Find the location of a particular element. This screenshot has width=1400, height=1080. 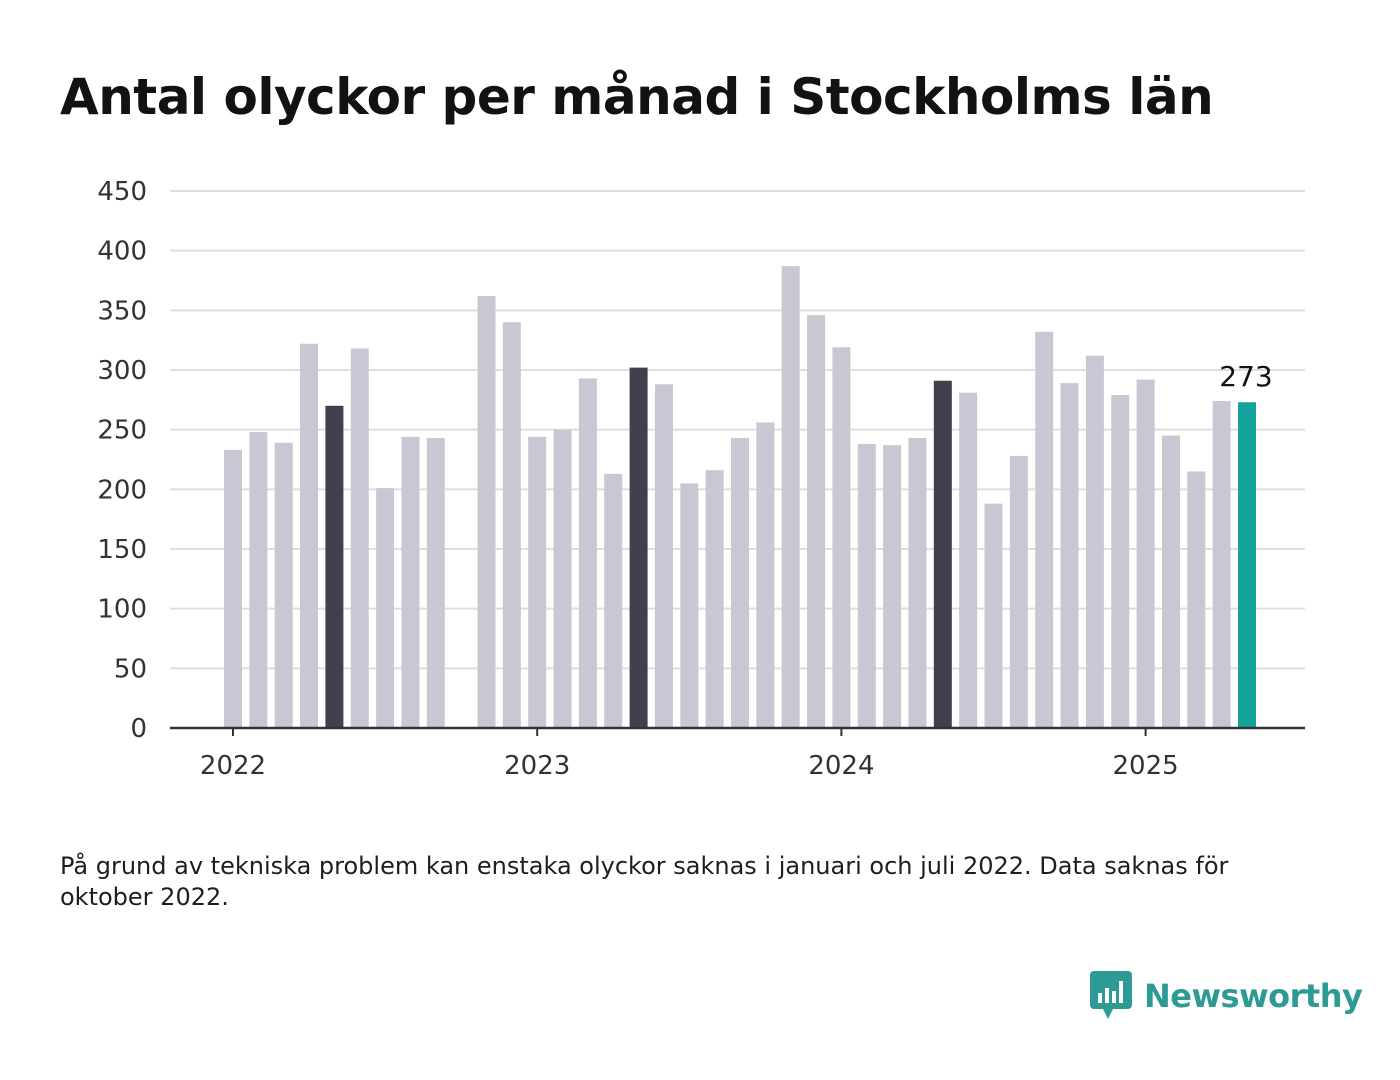

brand-name: Newsworthy is located at coordinates (1253, 996).